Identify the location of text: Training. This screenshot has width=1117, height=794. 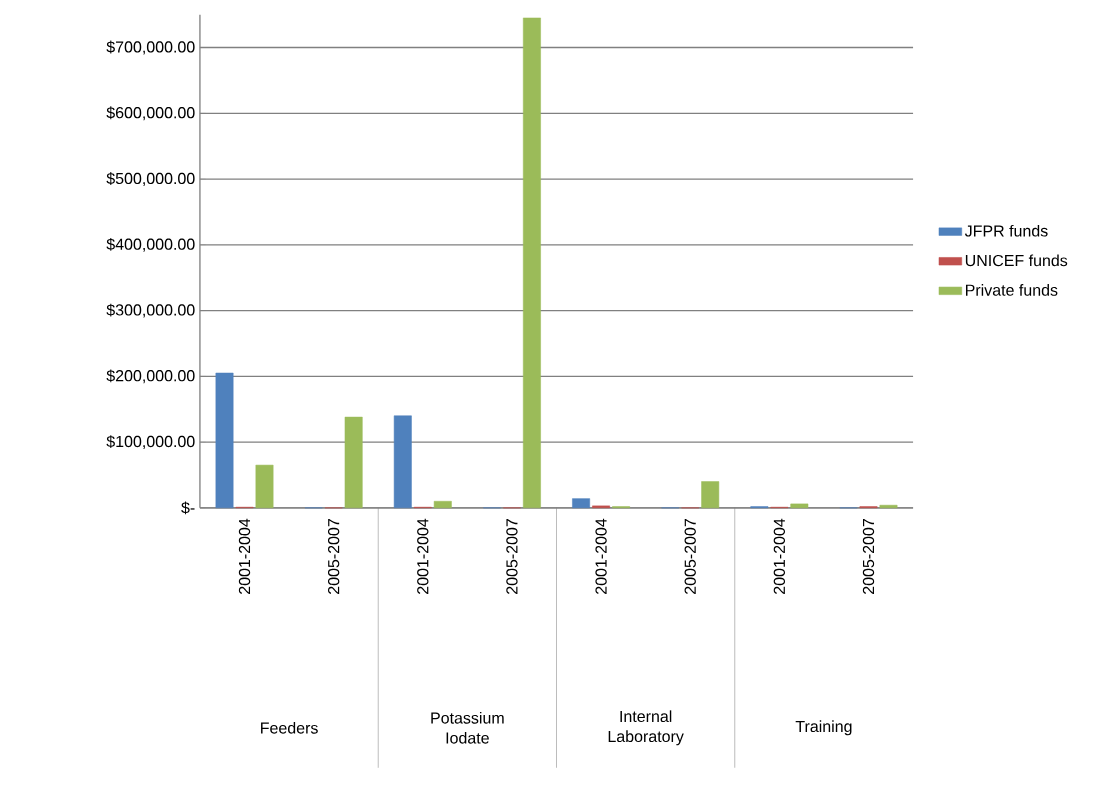
(823, 728).